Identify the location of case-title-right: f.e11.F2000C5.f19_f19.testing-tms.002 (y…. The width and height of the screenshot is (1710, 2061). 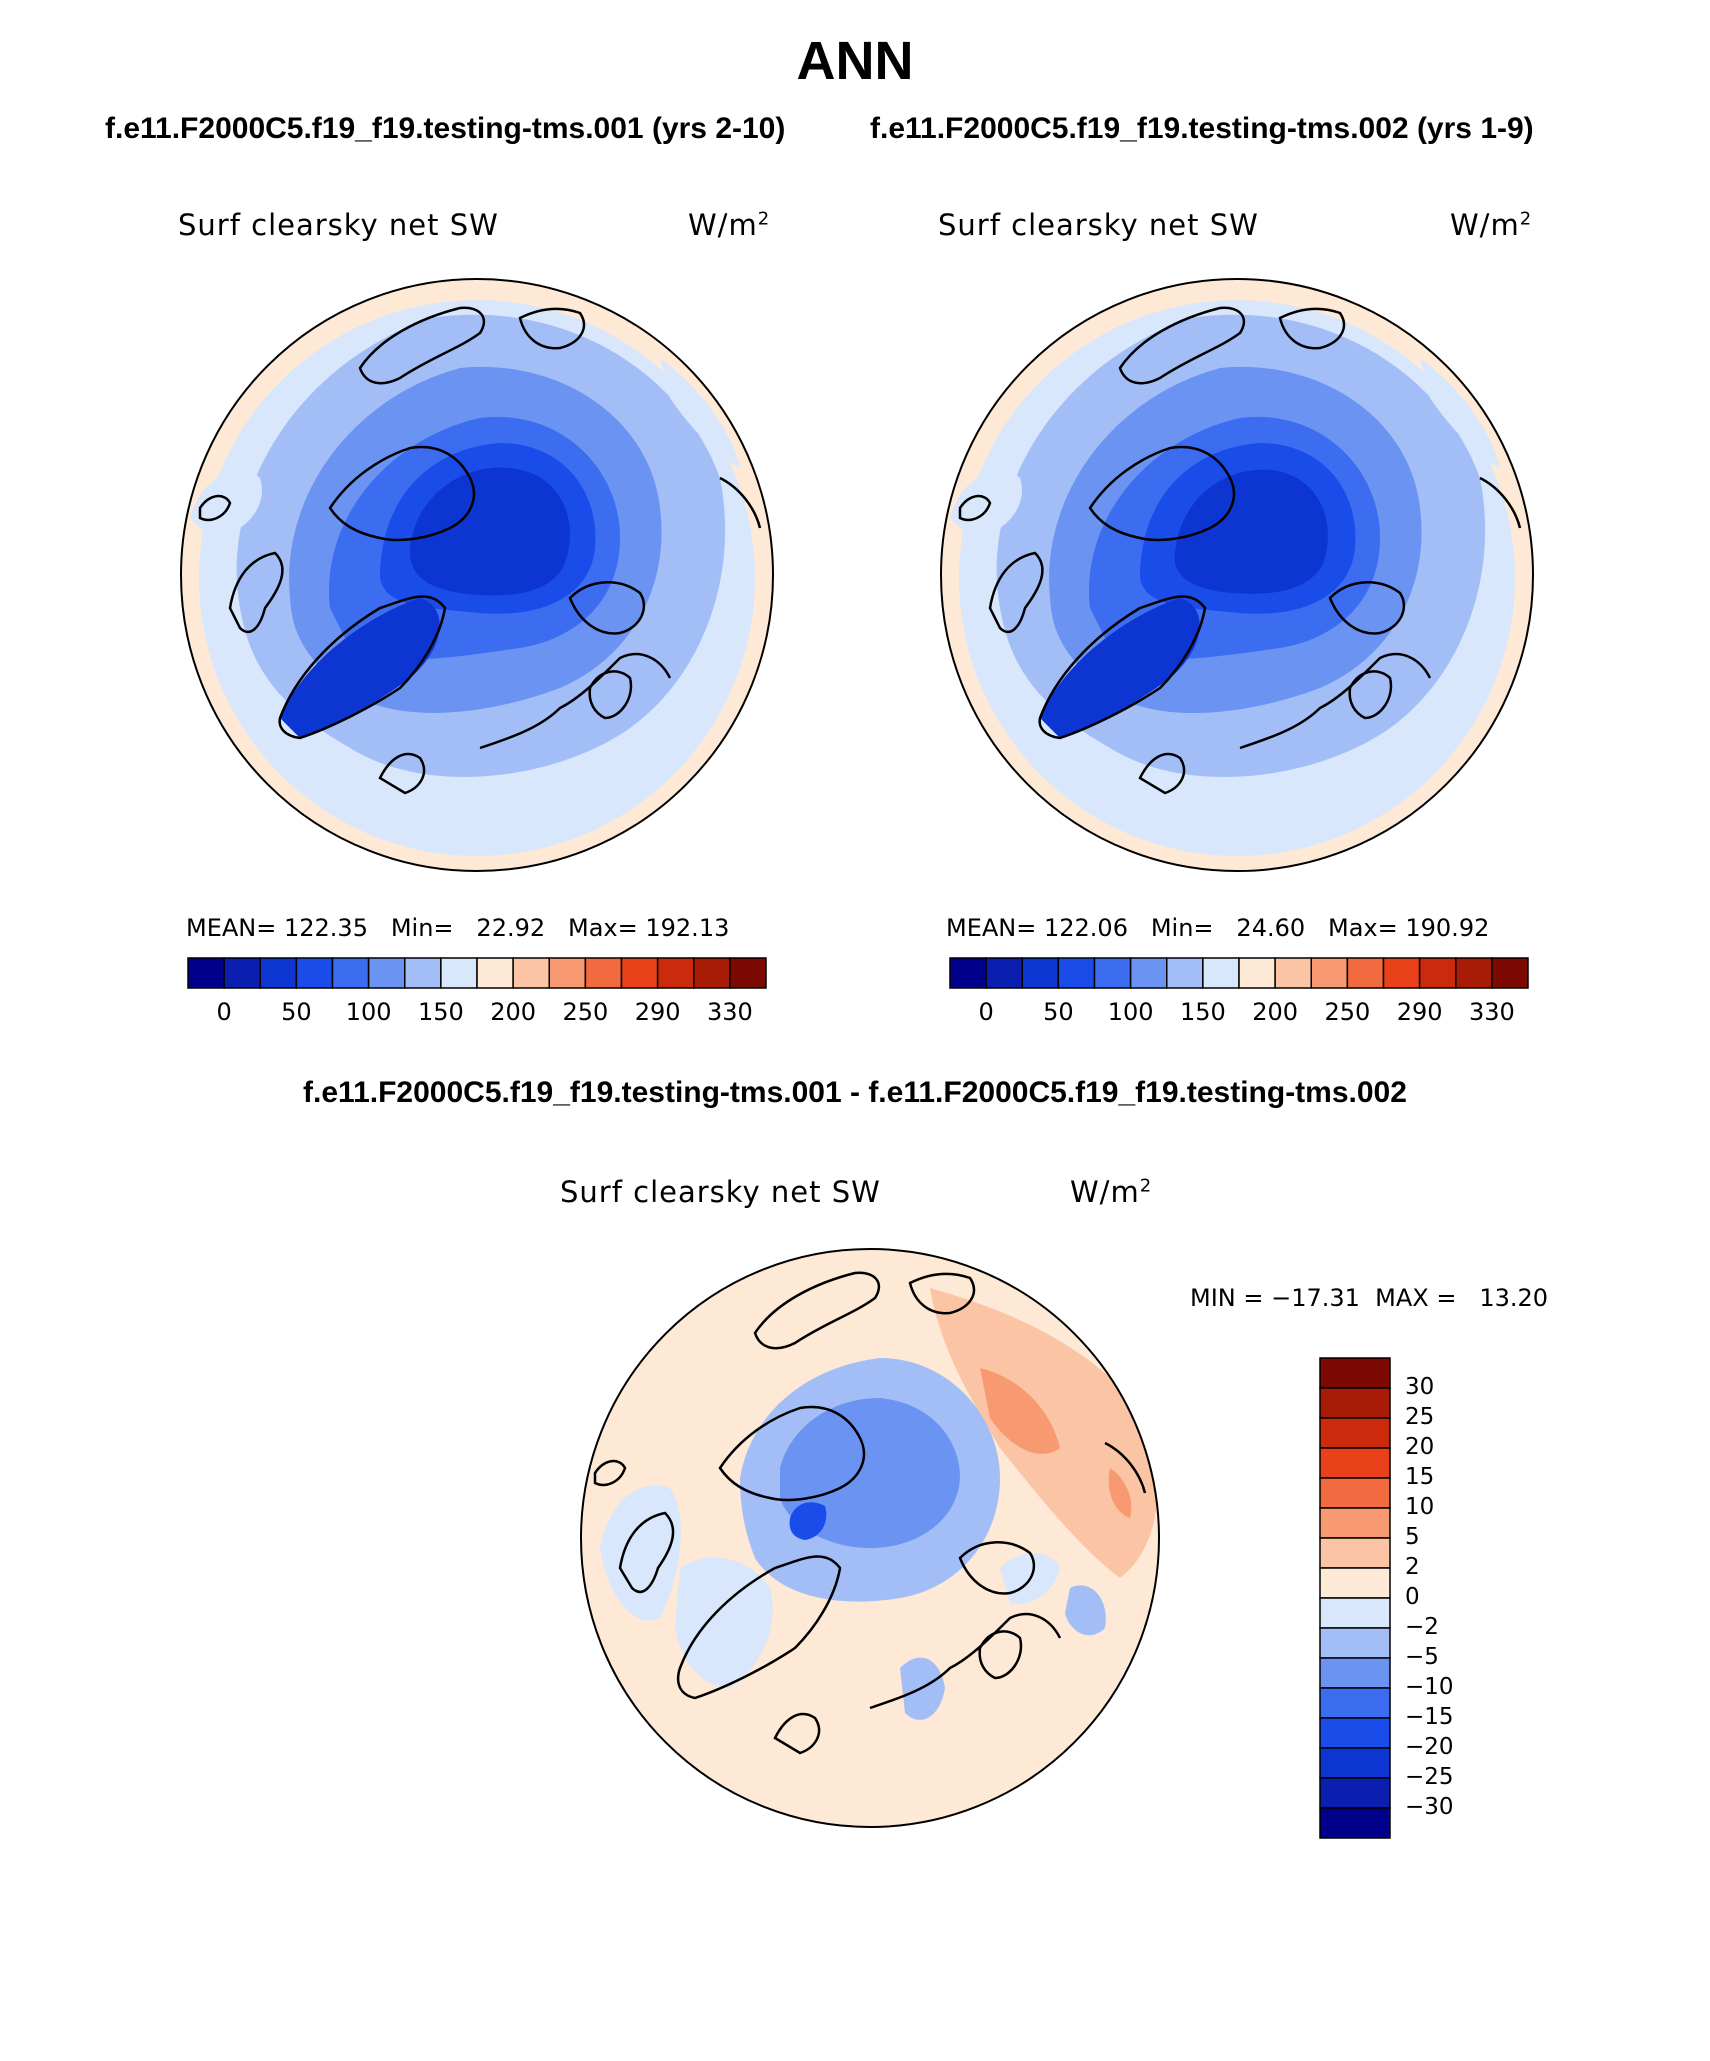
(1202, 128).